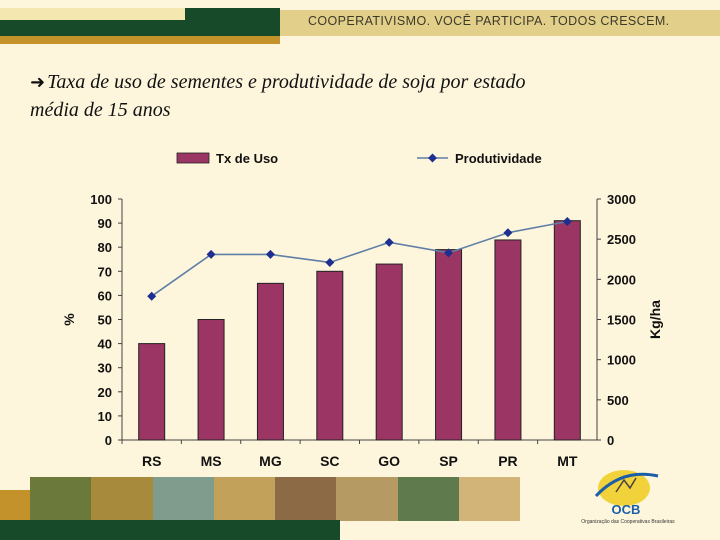 The height and width of the screenshot is (540, 720). I want to click on bar-go, so click(389, 352).